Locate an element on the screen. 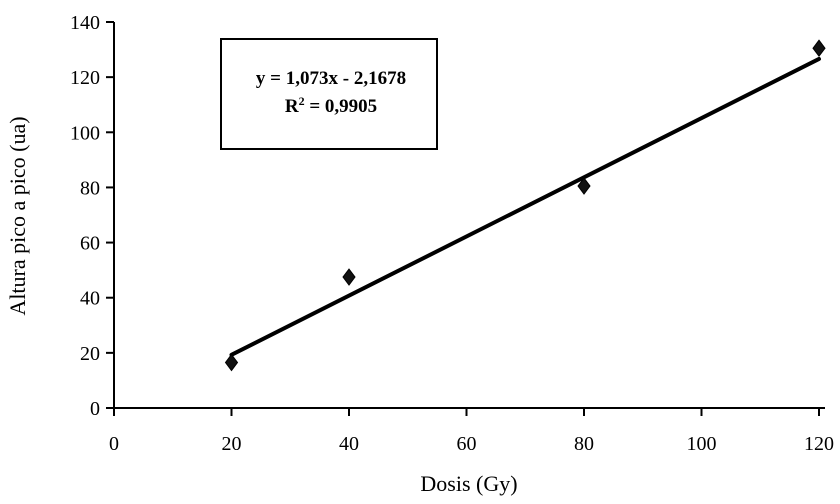 Image resolution: width=840 pixels, height=504 pixels. equation-box: y = 1,073x - 2,1678 R2 = 0,9905 is located at coordinates (329, 94).